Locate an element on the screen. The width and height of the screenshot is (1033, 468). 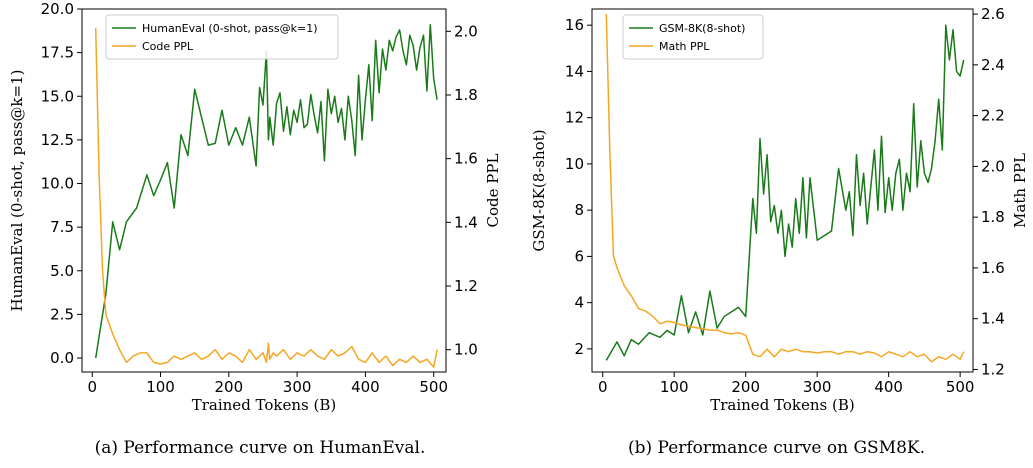
y-left-tick-label: 6 is located at coordinates (579, 256).